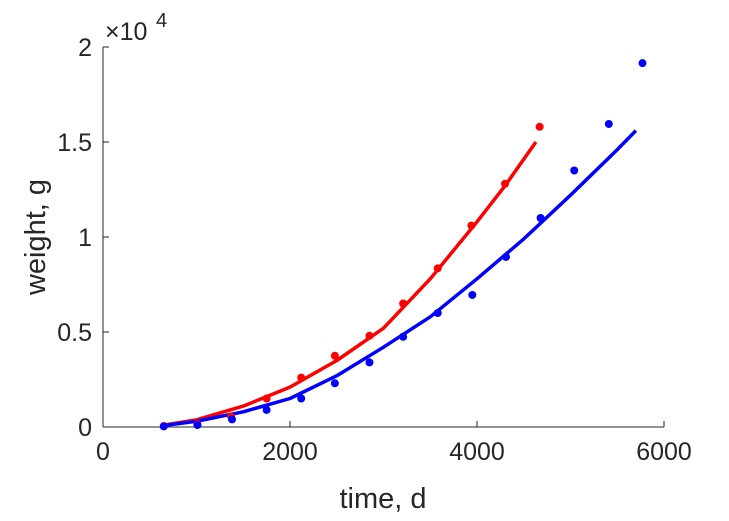  Describe the element at coordinates (74, 333) in the screenshot. I see `y-tick-label: 0.5` at that location.